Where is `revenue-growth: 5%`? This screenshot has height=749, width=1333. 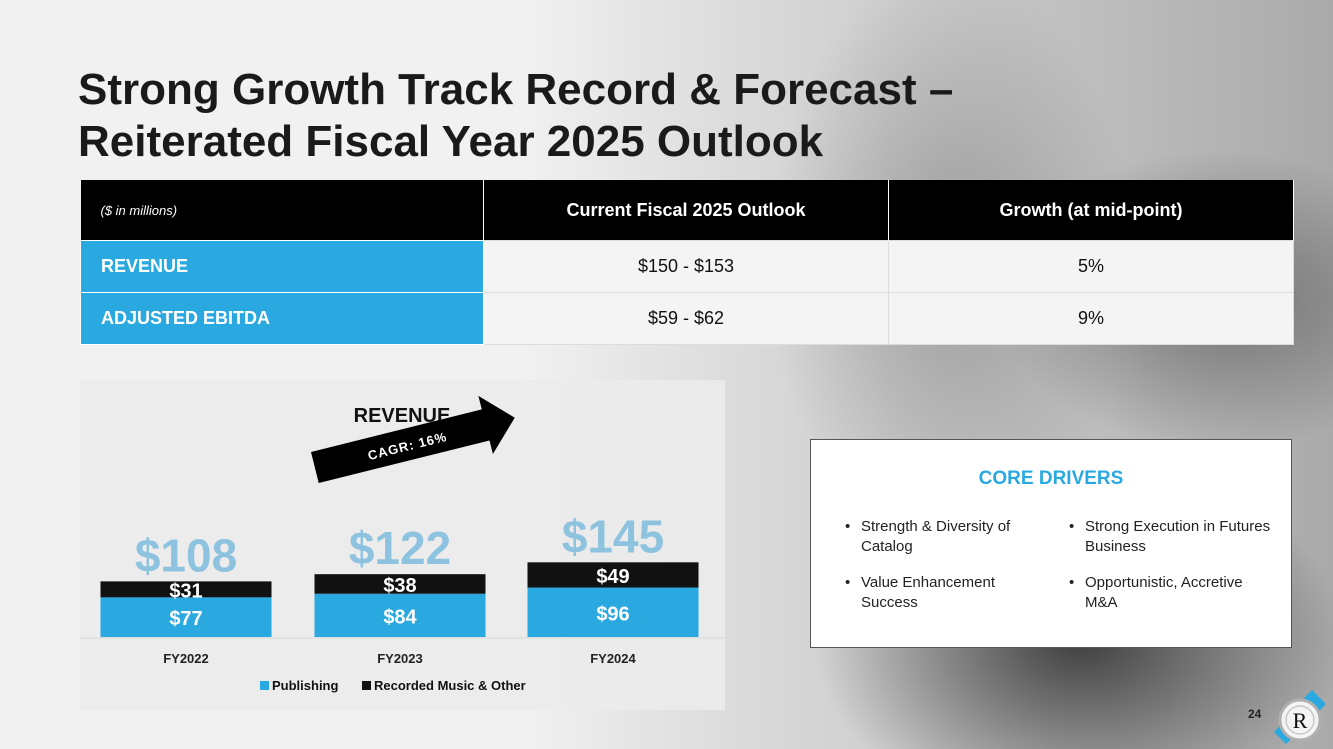 revenue-growth: 5% is located at coordinates (1091, 266).